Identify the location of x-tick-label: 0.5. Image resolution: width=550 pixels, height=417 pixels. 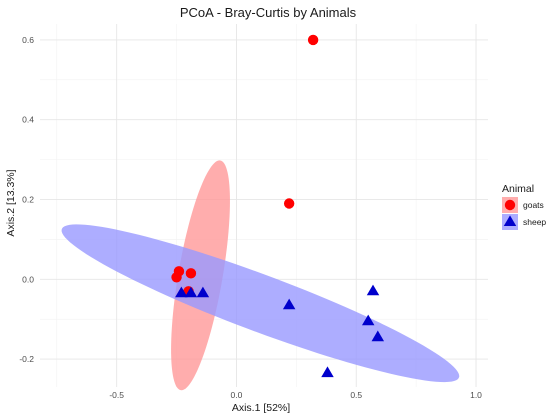
(356, 395).